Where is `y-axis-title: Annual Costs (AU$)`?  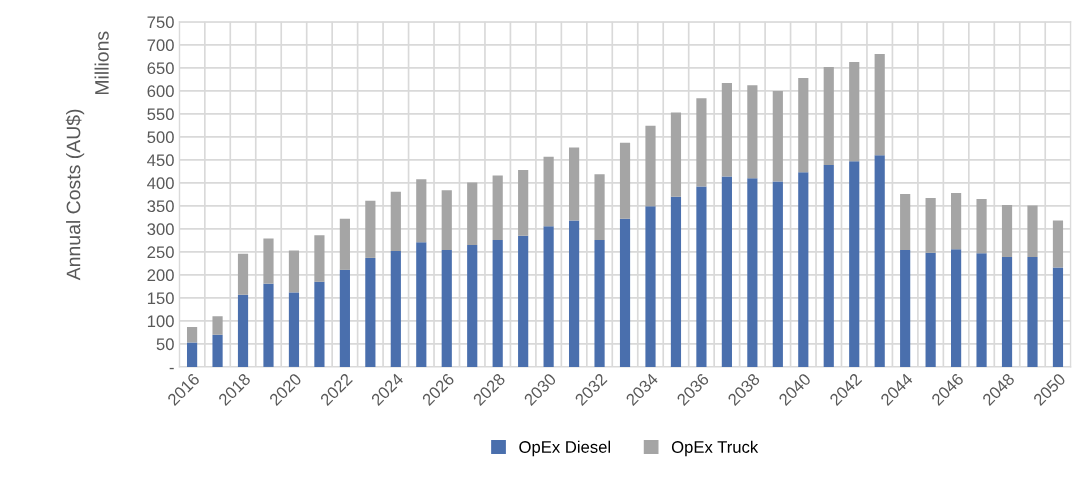 y-axis-title: Annual Costs (AU$) is located at coordinates (75, 195).